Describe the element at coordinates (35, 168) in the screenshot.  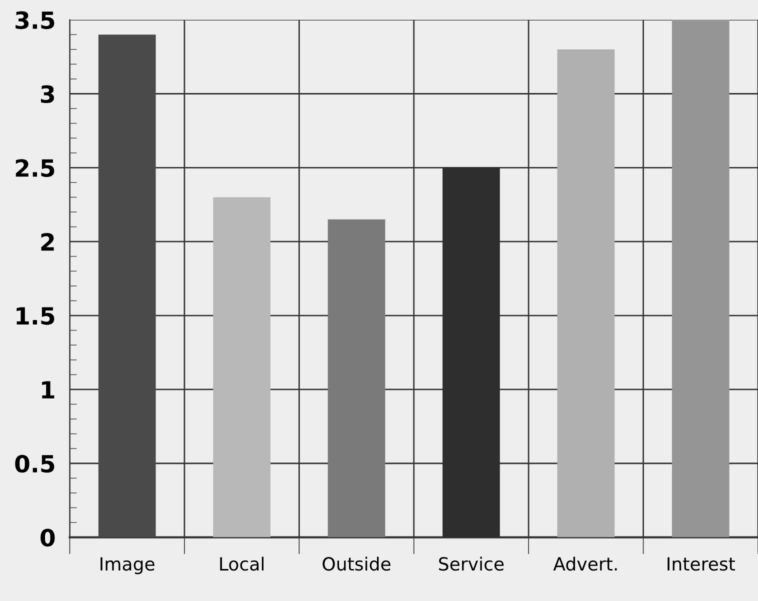
I see `y-tick-label: 2.5` at that location.